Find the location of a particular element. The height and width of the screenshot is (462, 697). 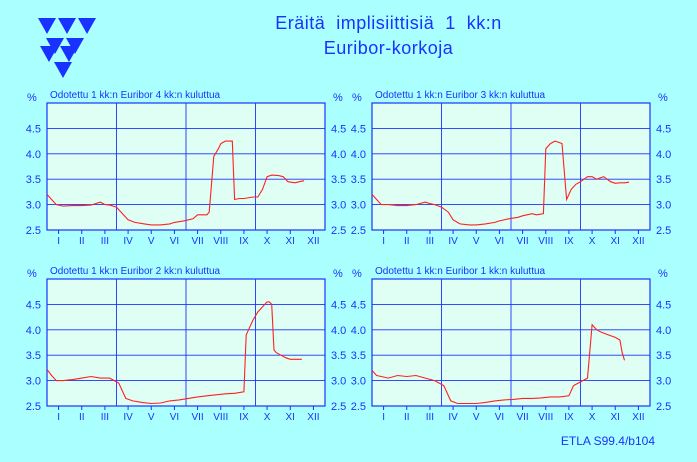

panel-title: Odotettu 1 kk:n Euribor 2 kk:n kuluttua is located at coordinates (135, 271).